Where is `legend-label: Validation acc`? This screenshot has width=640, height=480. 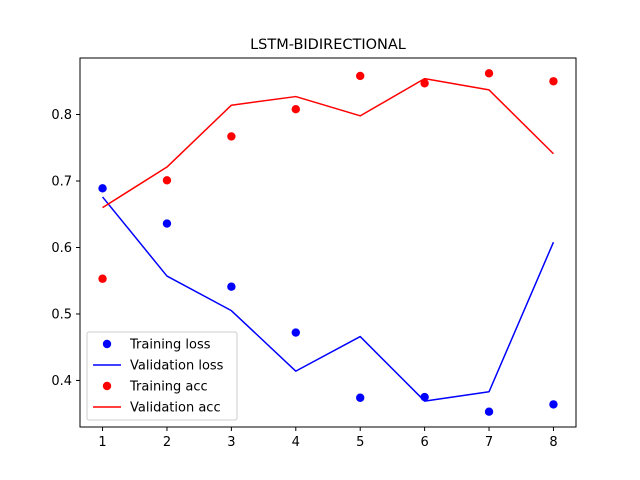
legend-label: Validation acc is located at coordinates (175, 408).